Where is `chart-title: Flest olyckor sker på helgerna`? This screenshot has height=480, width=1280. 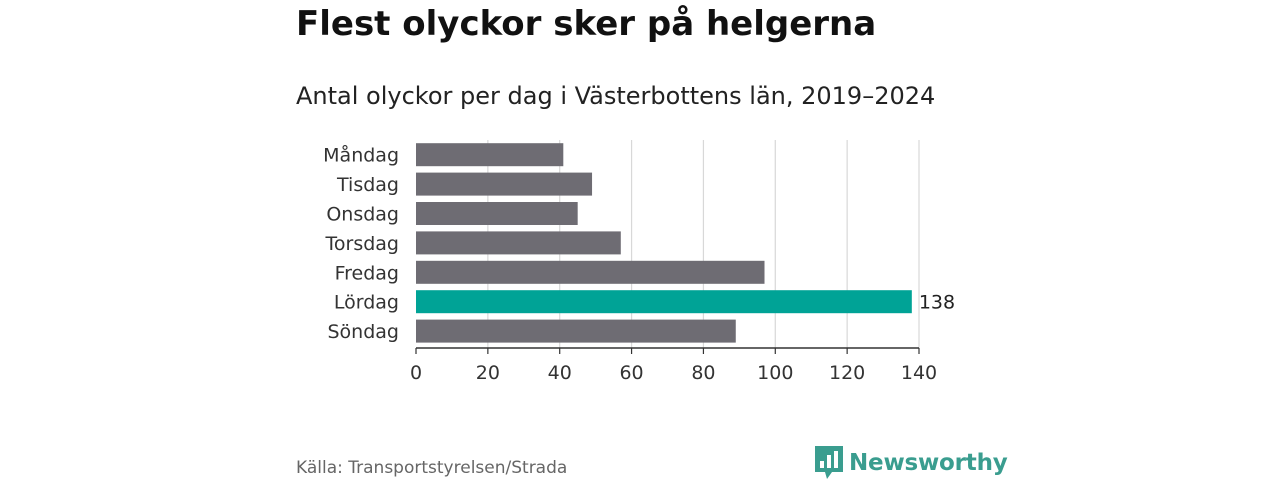
chart-title: Flest olyckor sker på helgerna is located at coordinates (586, 24).